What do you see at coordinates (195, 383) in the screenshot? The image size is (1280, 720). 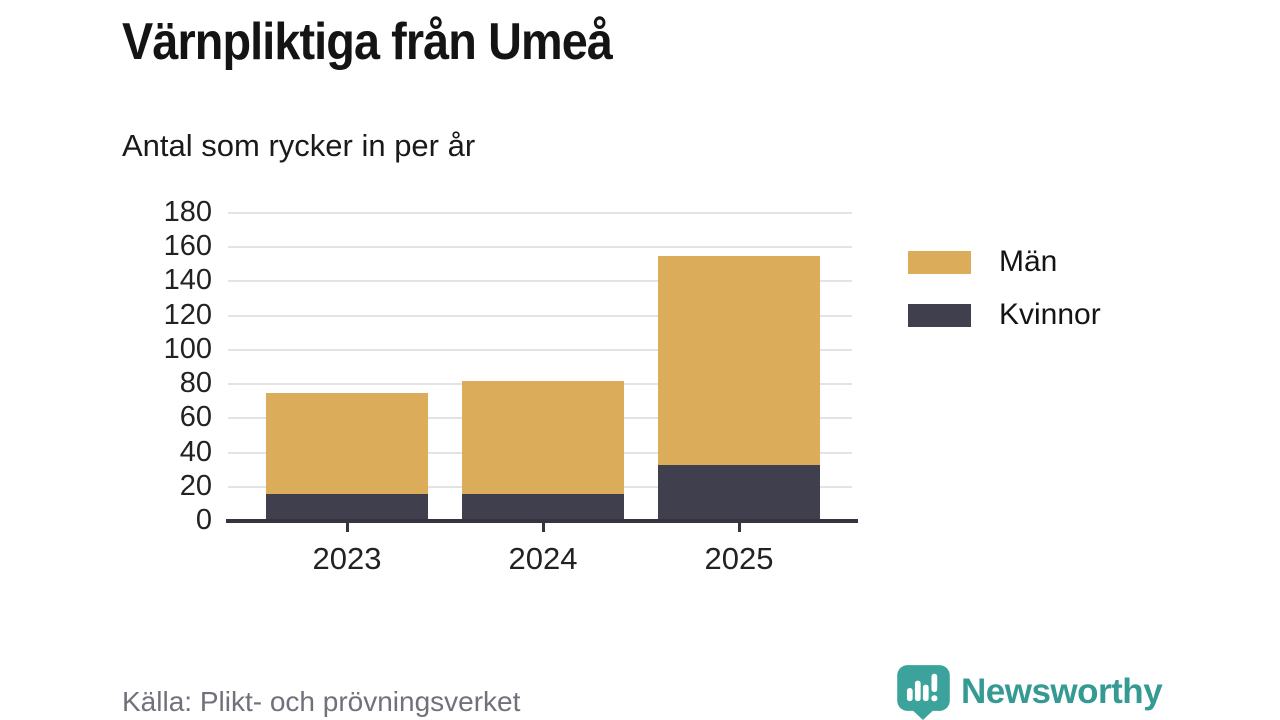 I see `y-tick-label: 80` at bounding box center [195, 383].